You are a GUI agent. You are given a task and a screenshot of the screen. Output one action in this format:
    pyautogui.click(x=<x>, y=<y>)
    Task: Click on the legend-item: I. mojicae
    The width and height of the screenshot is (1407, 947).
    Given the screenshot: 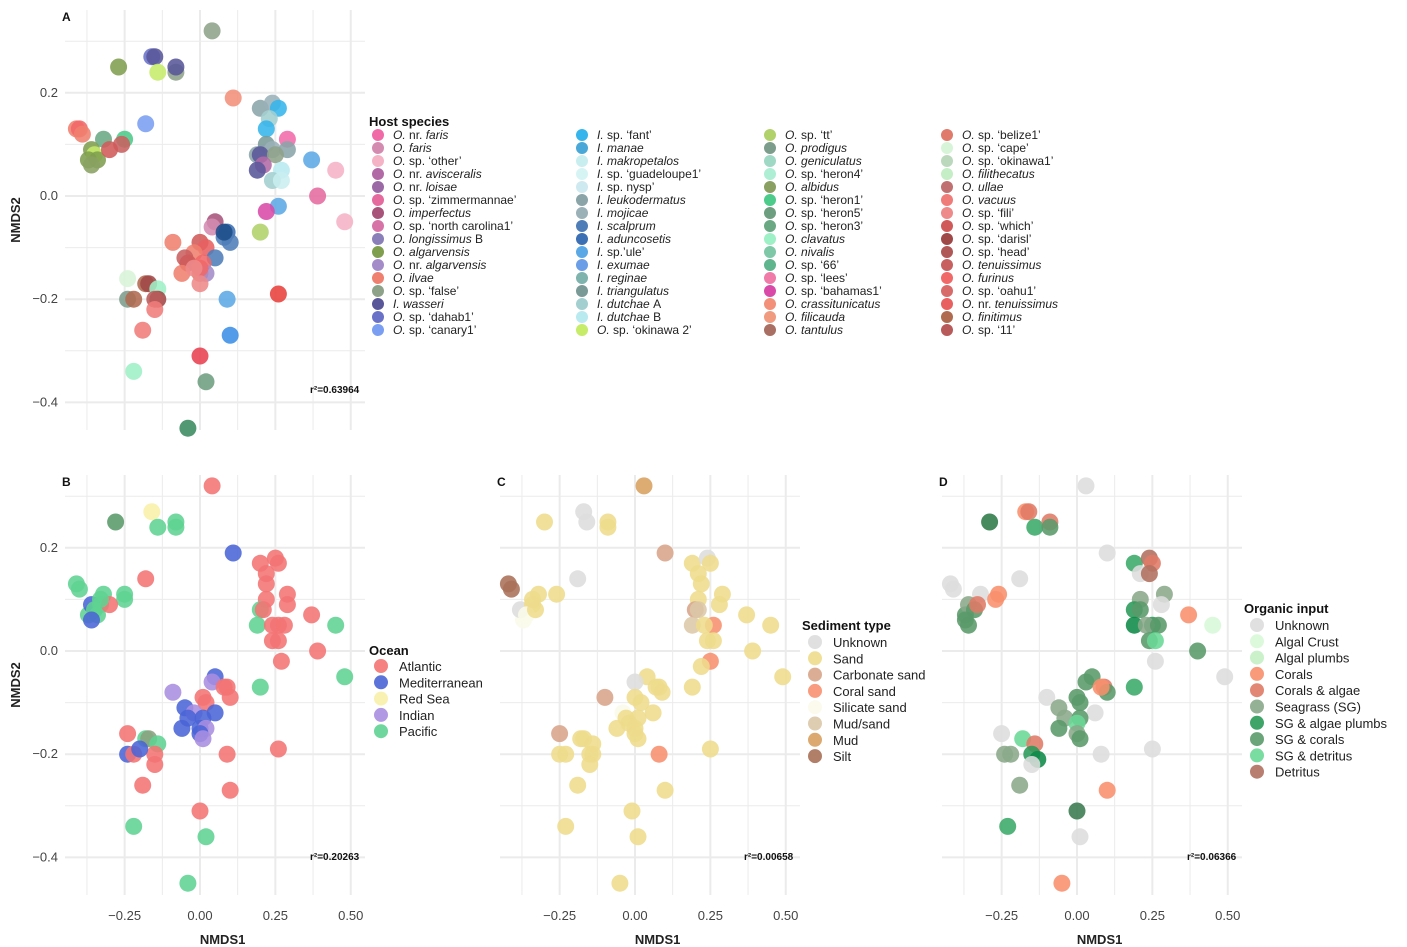 What is the action you would take?
    pyautogui.click(x=612, y=213)
    